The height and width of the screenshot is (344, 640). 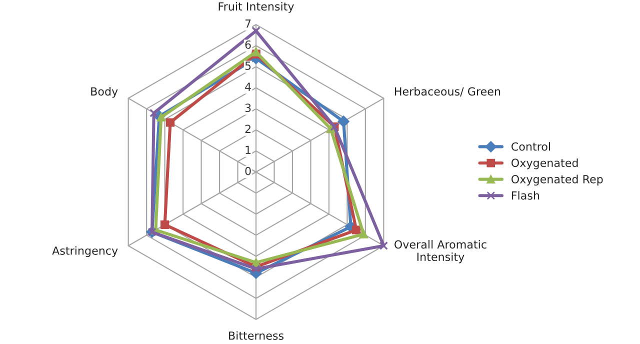 What do you see at coordinates (447, 91) in the screenshot?
I see `spoke-label: Herbaceous/ Green` at bounding box center [447, 91].